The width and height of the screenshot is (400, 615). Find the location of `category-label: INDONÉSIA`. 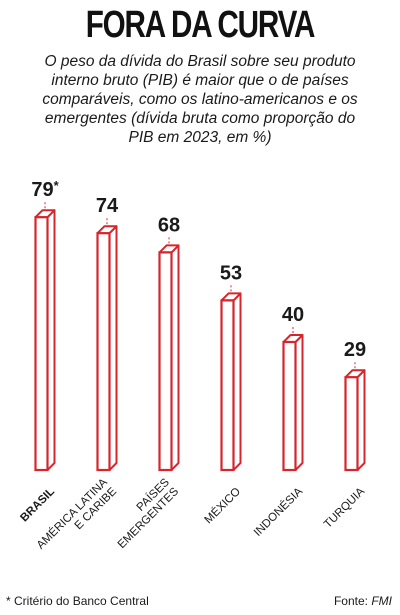

category-label: INDONÉSIA is located at coordinates (278, 512).